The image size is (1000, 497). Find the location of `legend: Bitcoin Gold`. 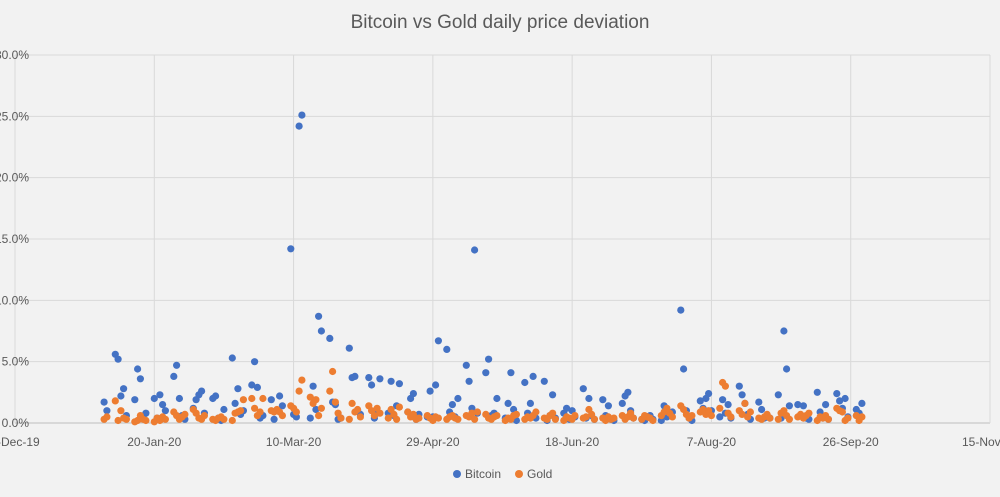

legend: Bitcoin Gold is located at coordinates (502, 474).